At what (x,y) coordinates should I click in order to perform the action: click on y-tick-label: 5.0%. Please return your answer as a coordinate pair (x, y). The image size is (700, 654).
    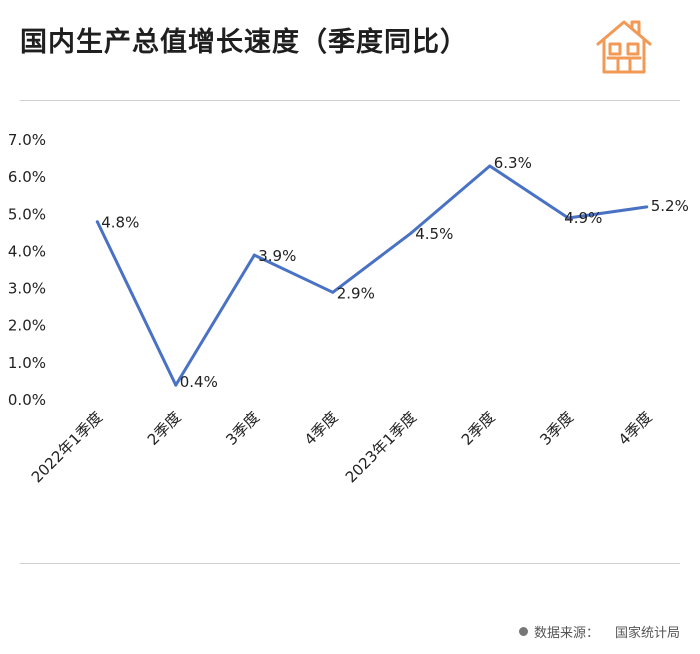
    Looking at the image, I should click on (27, 214).